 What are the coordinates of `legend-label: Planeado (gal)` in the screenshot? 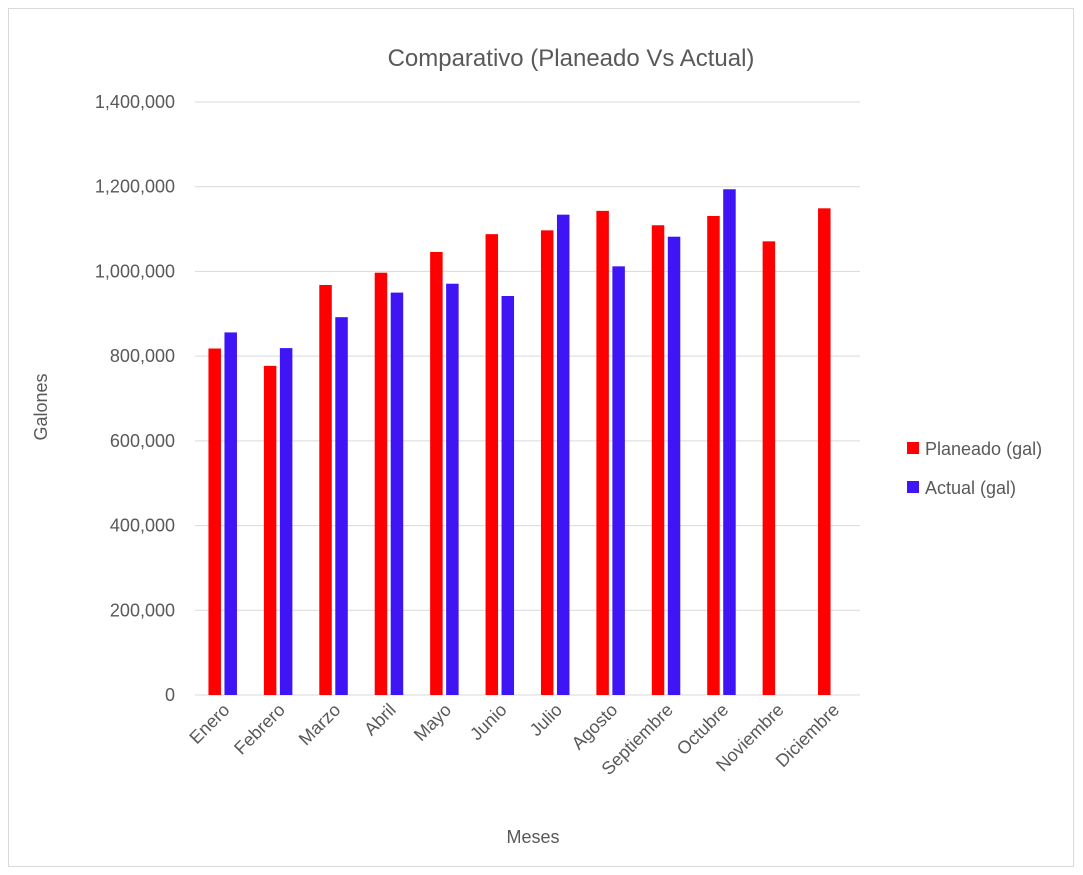 It's located at (983, 449).